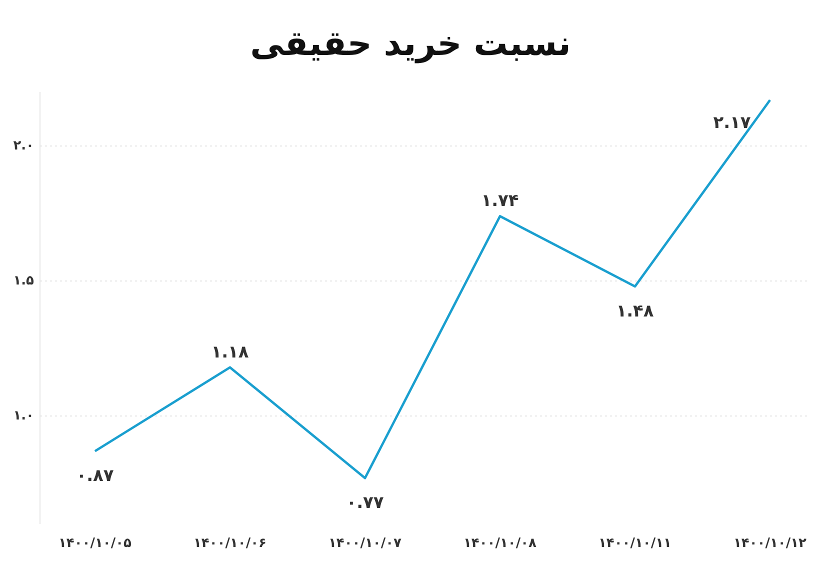  What do you see at coordinates (230, 352) in the screenshot?
I see `data-label: ۱.۱۸` at bounding box center [230, 352].